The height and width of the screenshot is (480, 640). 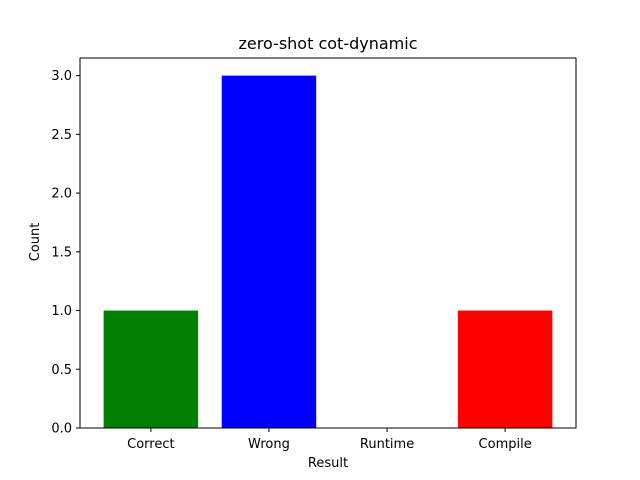 I want to click on y-tick-label: 1.5, so click(x=61, y=252).